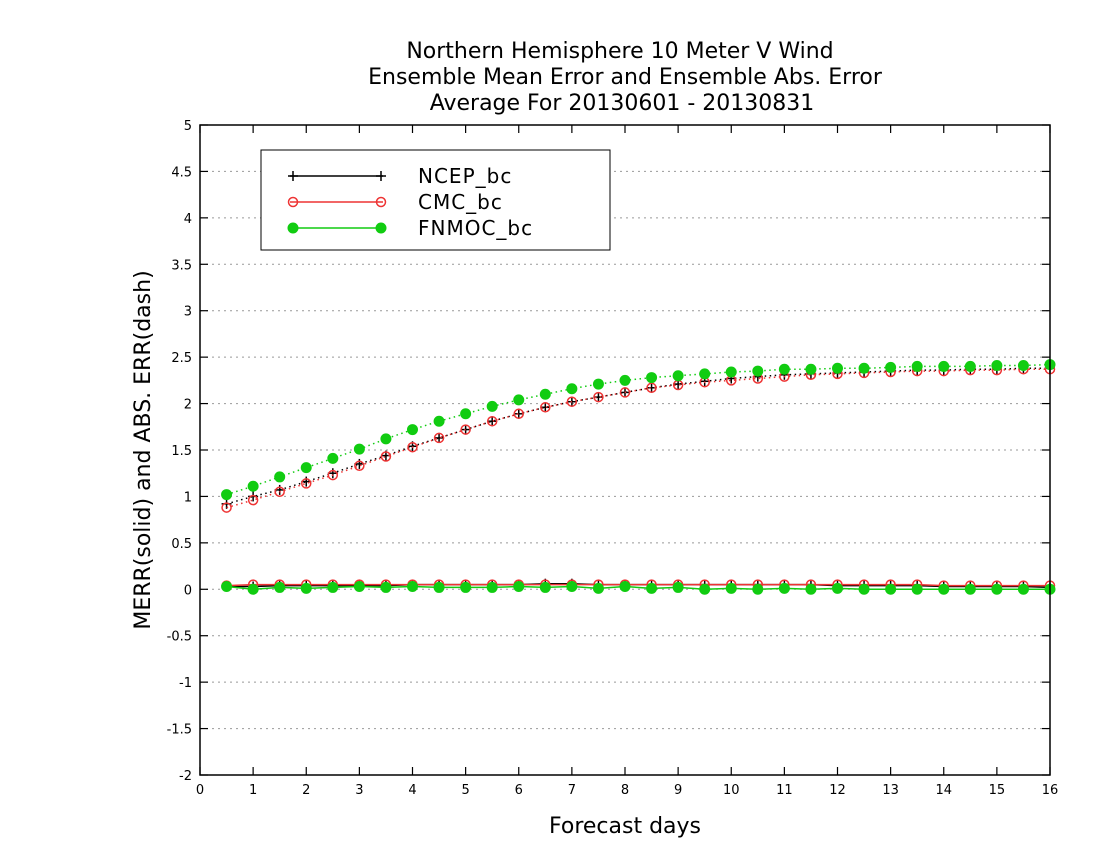 Image resolution: width=1100 pixels, height=850 pixels. What do you see at coordinates (179, 730) in the screenshot?
I see `y-tick-label: -1.5` at bounding box center [179, 730].